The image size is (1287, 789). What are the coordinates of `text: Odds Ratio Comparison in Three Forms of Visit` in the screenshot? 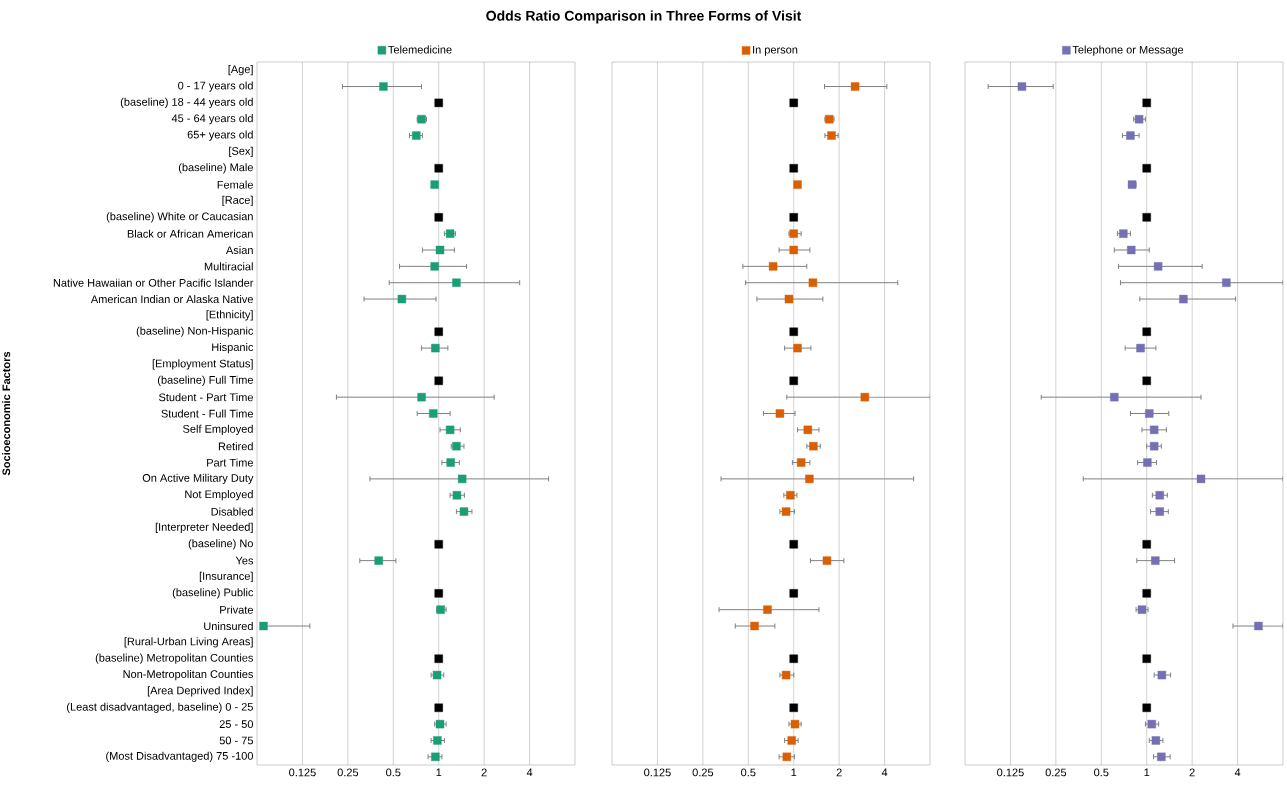 It's located at (644, 17).